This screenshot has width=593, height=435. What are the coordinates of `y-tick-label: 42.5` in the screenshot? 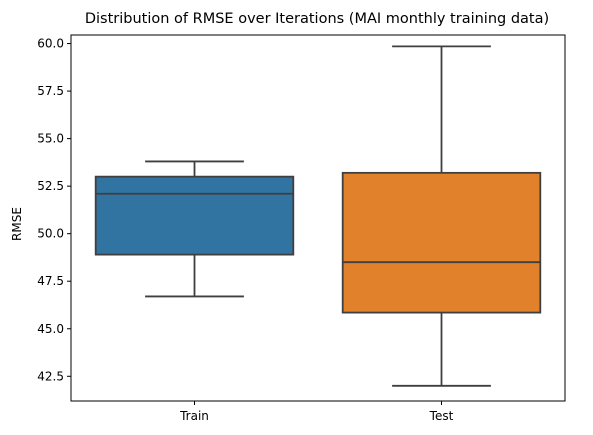 It's located at (50, 376).